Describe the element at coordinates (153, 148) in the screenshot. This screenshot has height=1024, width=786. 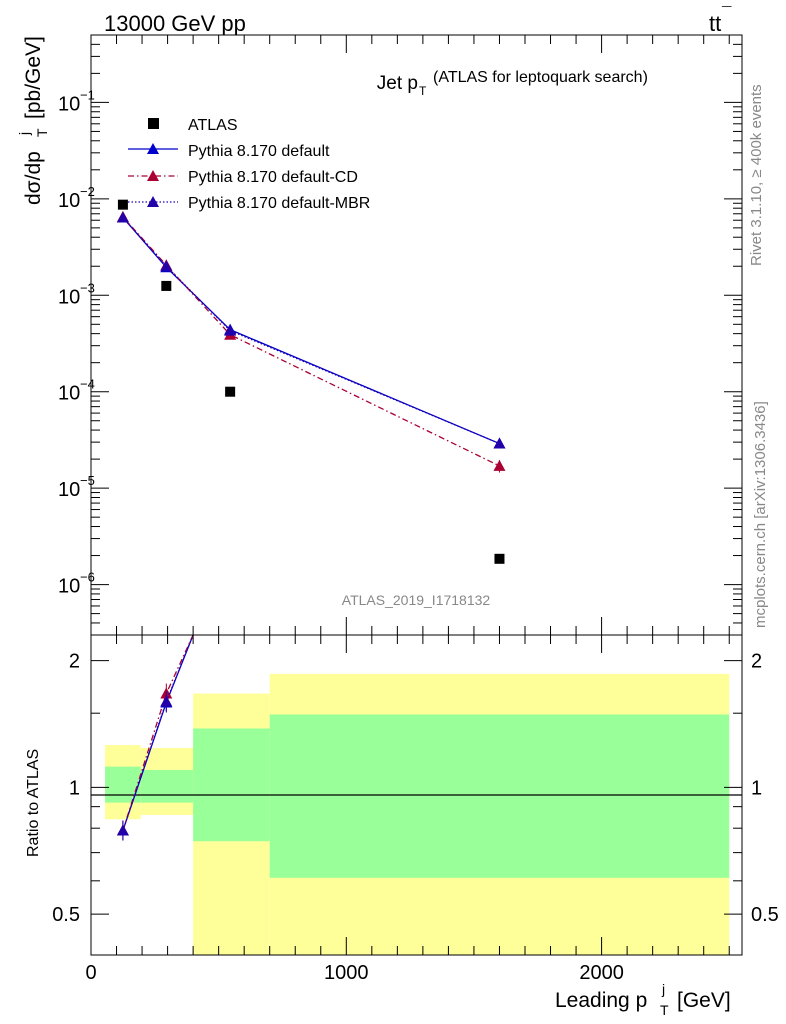
I see `legend-marker-default` at that location.